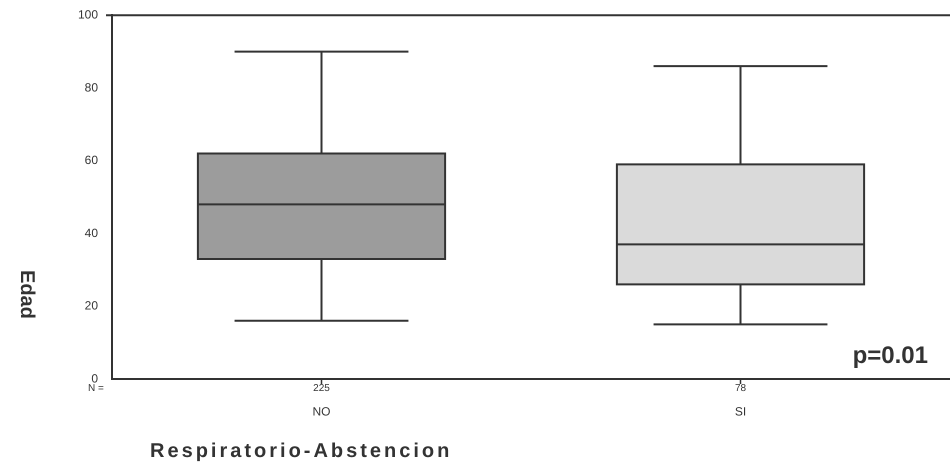  Describe the element at coordinates (321, 388) in the screenshot. I see `text: 225` at that location.